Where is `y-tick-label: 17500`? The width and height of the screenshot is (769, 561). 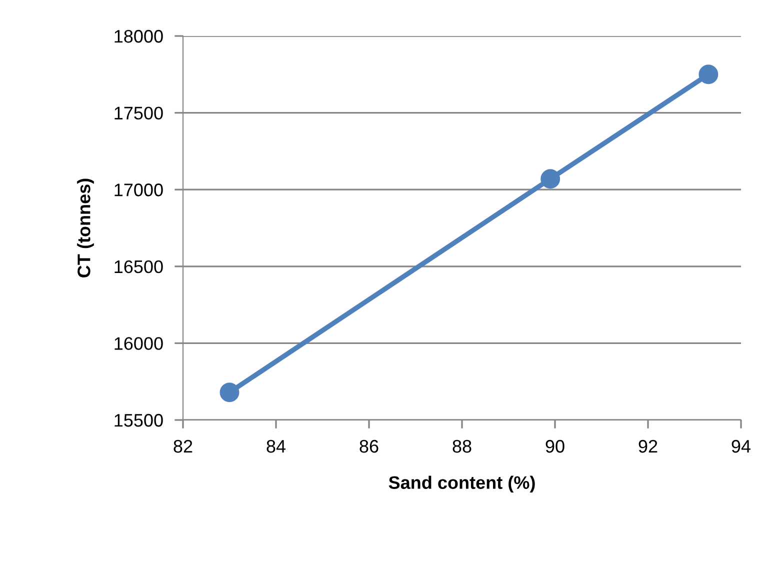 y-tick-label: 17500 is located at coordinates (138, 113).